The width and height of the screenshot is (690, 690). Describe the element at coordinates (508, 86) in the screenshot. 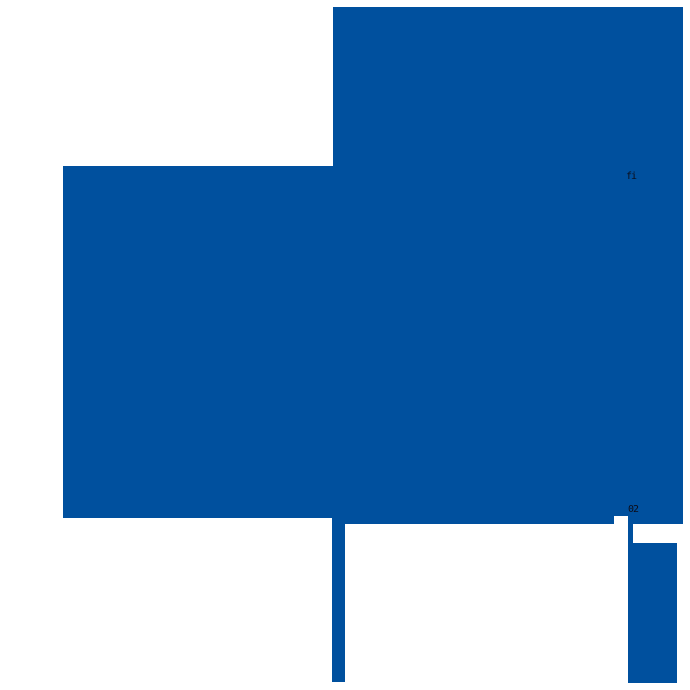

I see `top-block` at that location.